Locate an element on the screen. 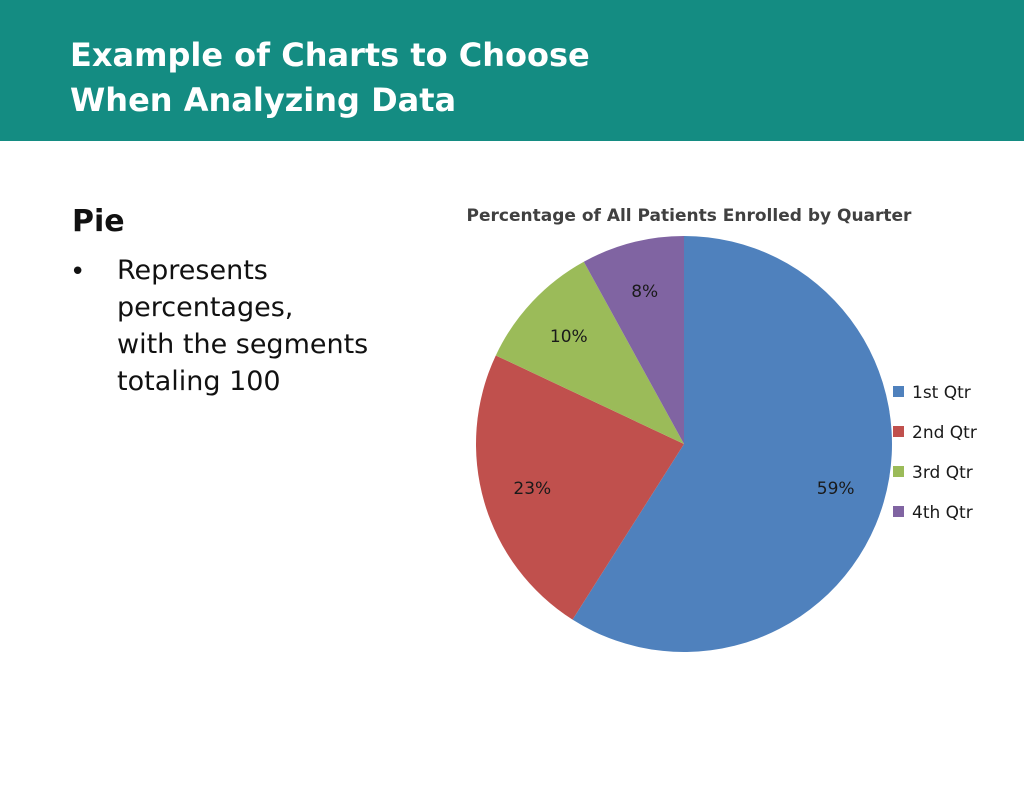 This screenshot has width=1024, height=791. bullet-text-line: with the segments is located at coordinates (243, 344).